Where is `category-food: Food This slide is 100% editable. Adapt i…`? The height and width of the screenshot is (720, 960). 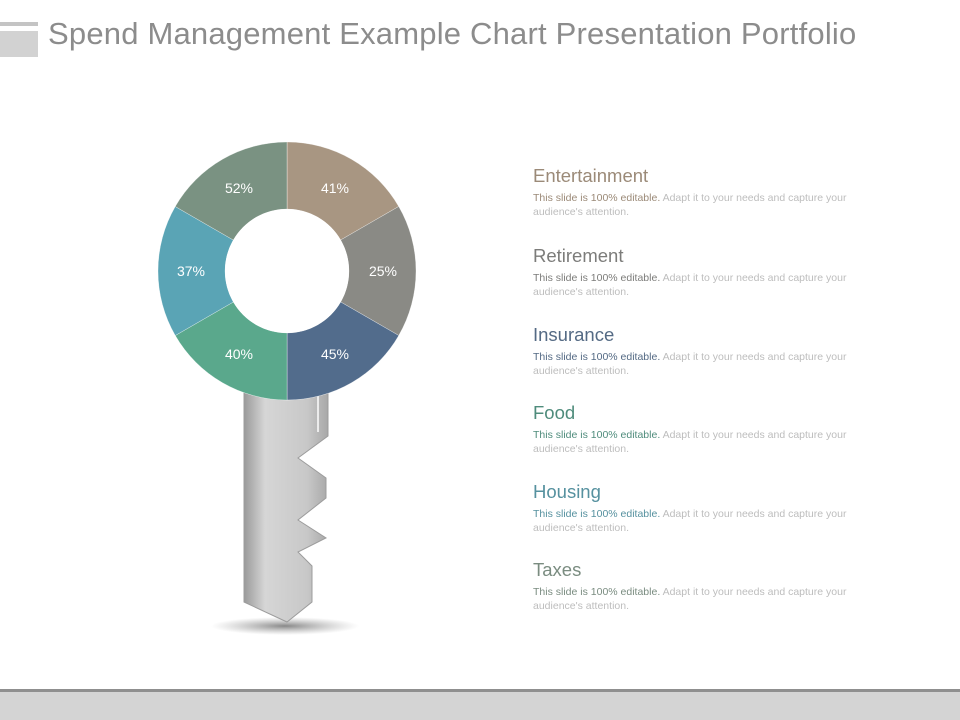 category-food: Food This slide is 100% editable. Adapt i… is located at coordinates (713, 429).